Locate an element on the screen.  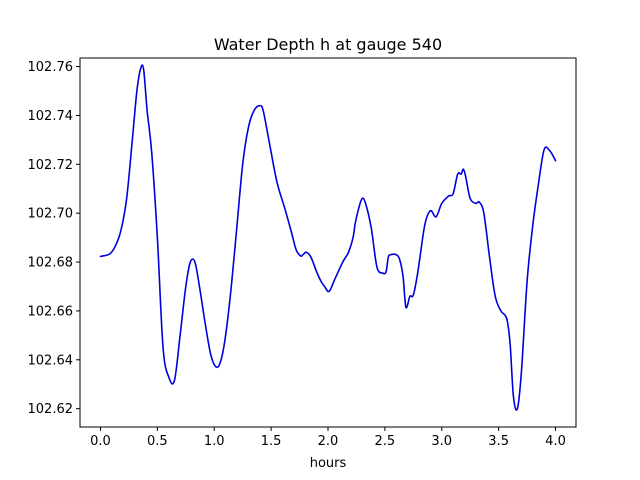
y-tick-label: 102.64 is located at coordinates (51, 360).